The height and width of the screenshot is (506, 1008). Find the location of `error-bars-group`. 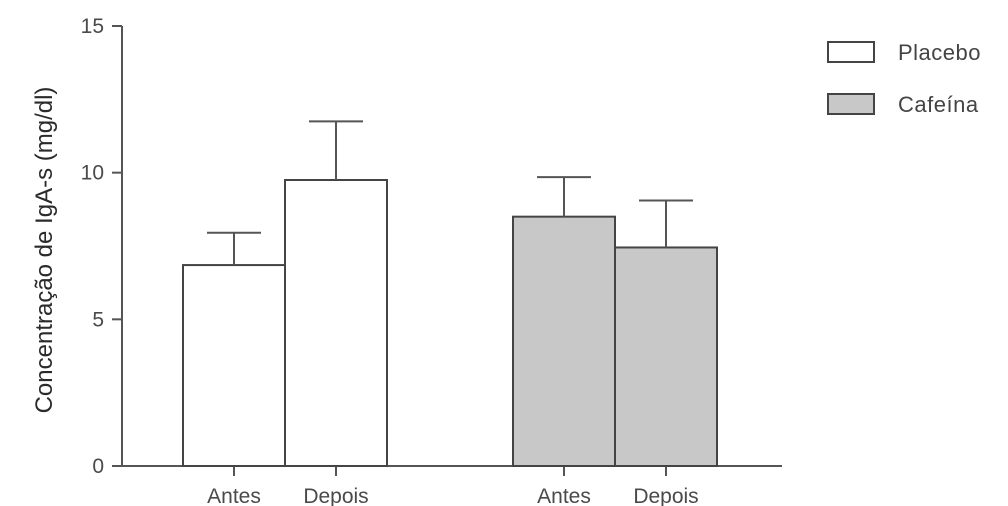

error-bars-group is located at coordinates (450, 193).